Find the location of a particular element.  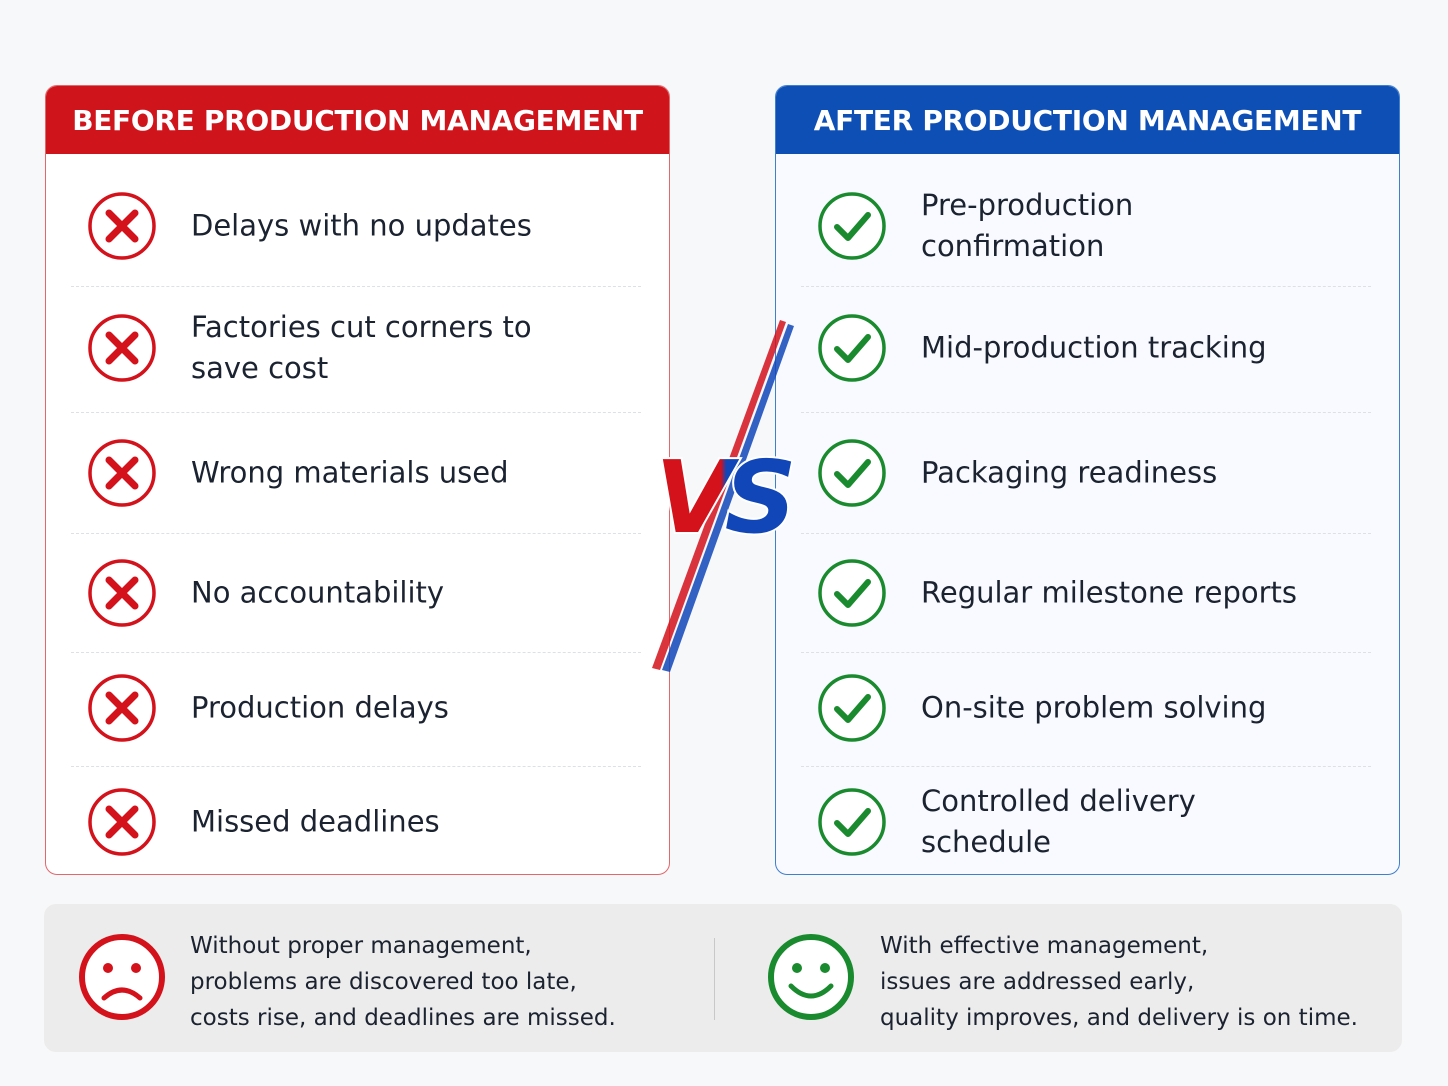

summary-line: Without proper management, is located at coordinates (361, 946).